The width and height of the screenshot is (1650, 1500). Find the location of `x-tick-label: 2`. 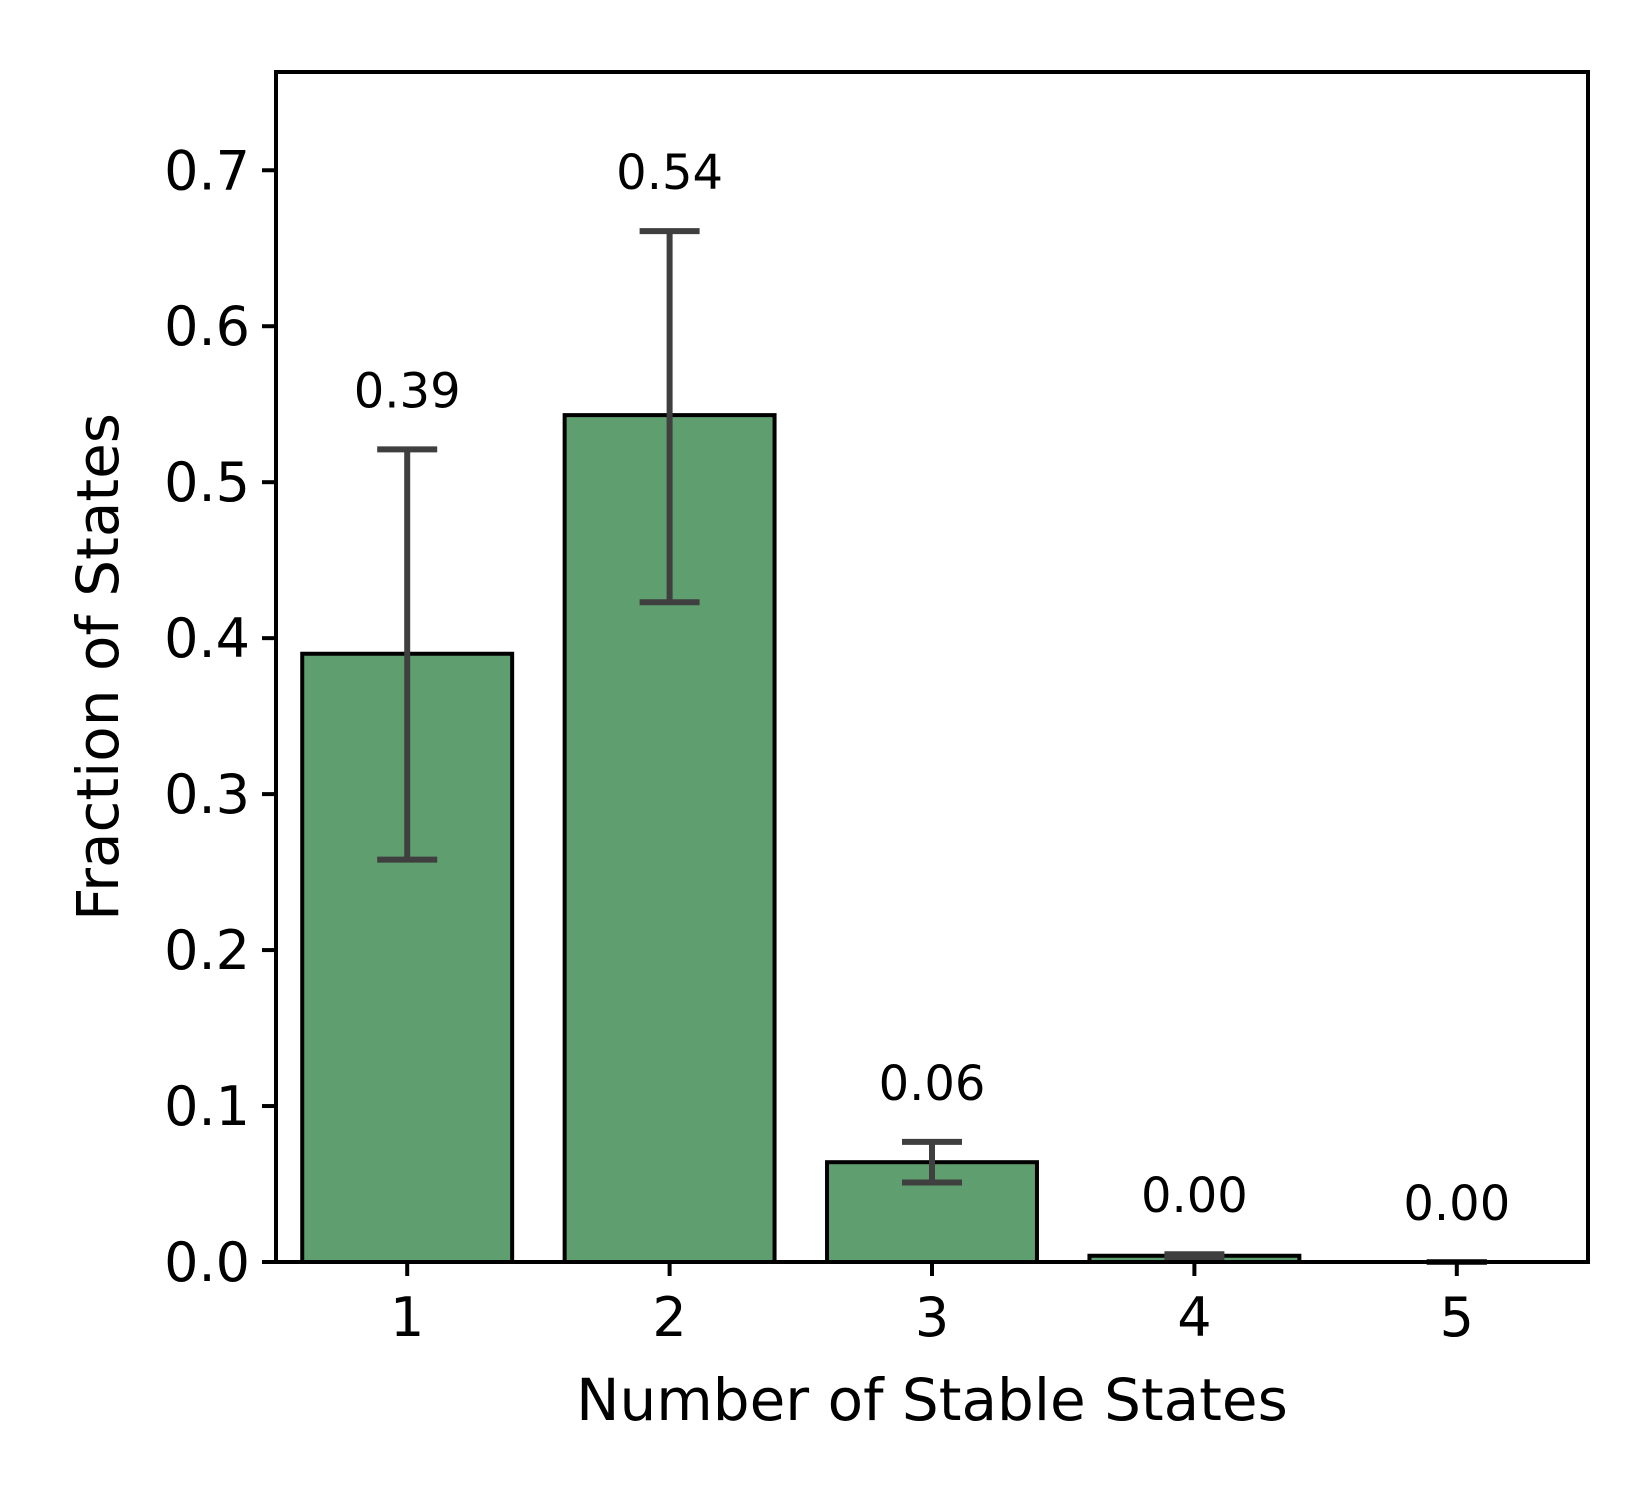

x-tick-label: 2 is located at coordinates (669, 1317).